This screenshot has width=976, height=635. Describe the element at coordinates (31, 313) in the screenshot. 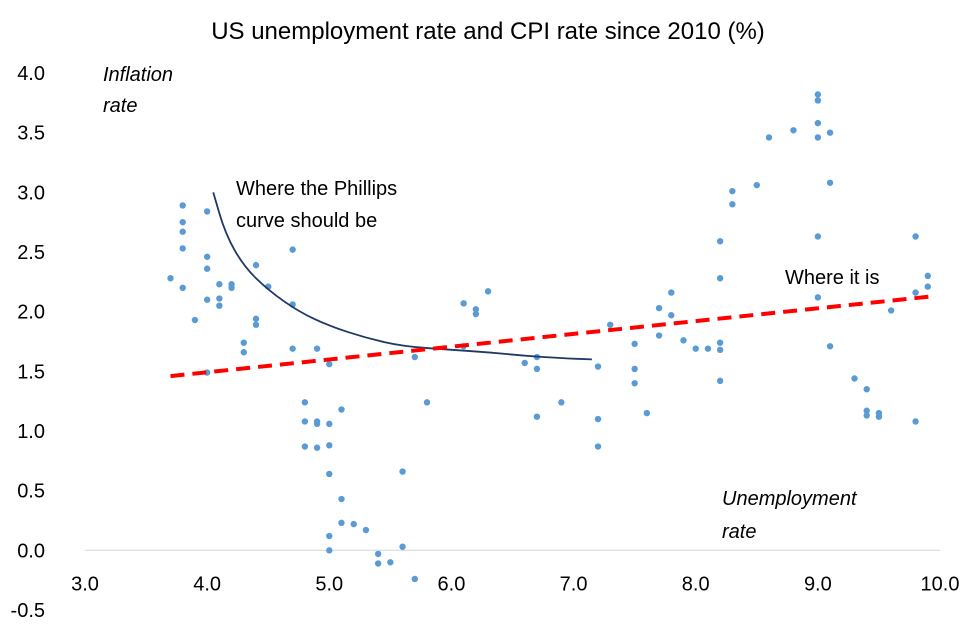

I see `y-tick-label: 2.0` at that location.